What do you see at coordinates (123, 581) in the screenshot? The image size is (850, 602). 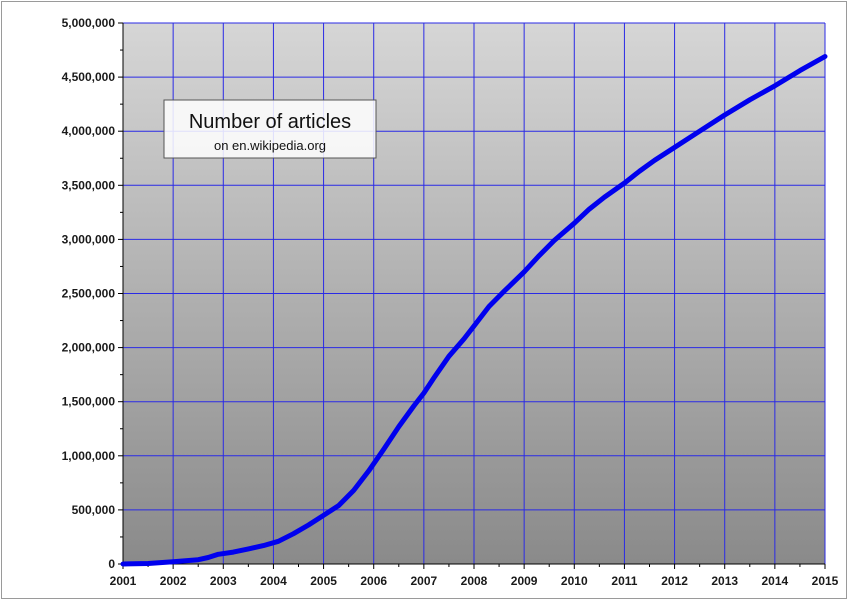 I see `x-tick-label: 2001` at bounding box center [123, 581].